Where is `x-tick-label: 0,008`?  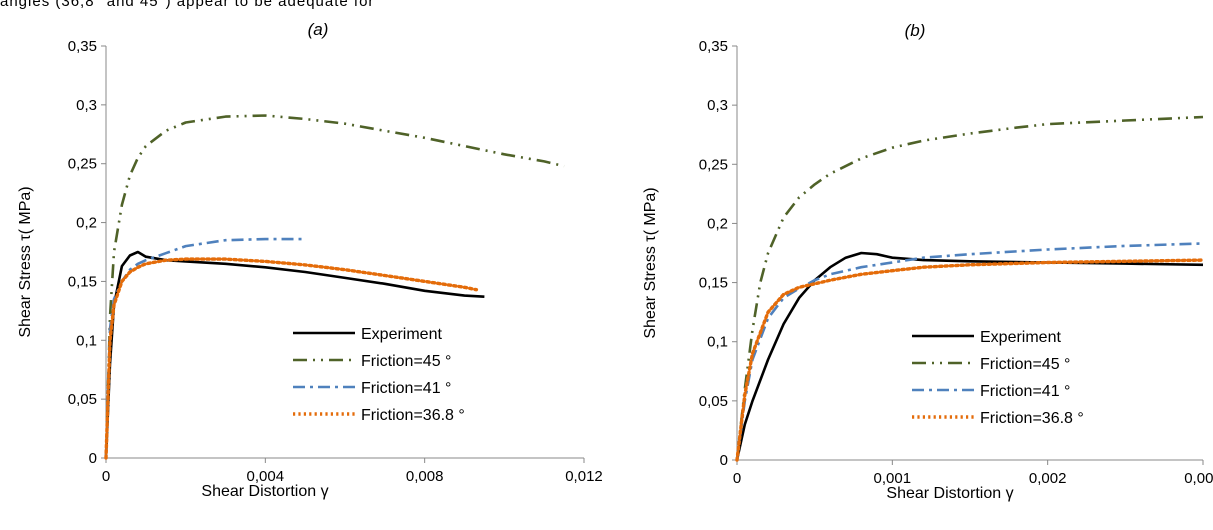 x-tick-label: 0,008 is located at coordinates (425, 476).